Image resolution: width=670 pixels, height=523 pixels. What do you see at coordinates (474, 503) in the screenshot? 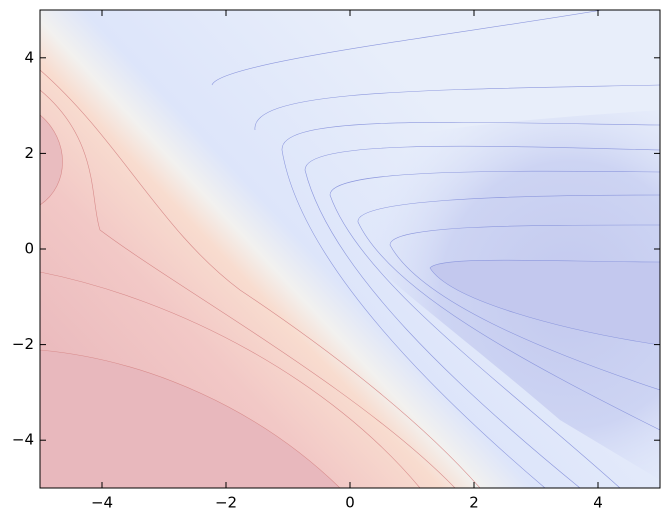
I see `x-tick-label: 2` at bounding box center [474, 503].